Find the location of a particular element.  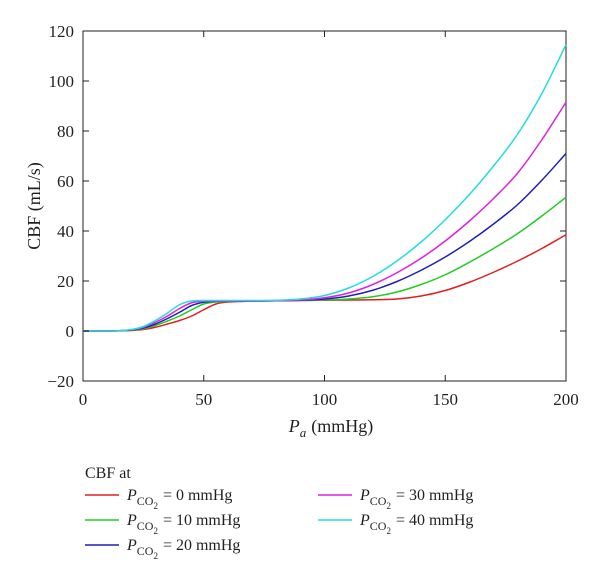

legend-label-1: PCO2= 10 mmHg is located at coordinates (183, 524).